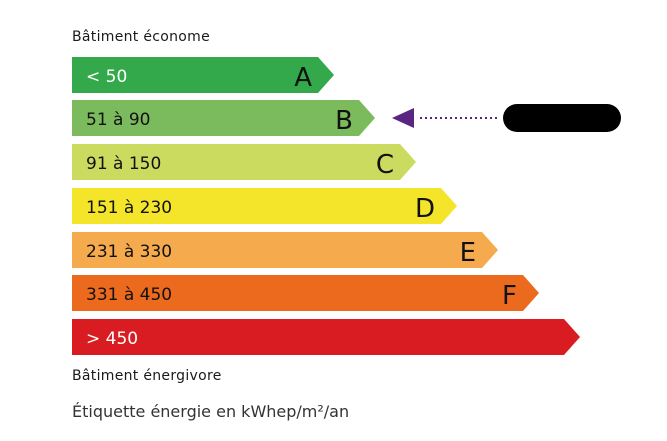  I want to click on class-bar-c, so click(244, 162).